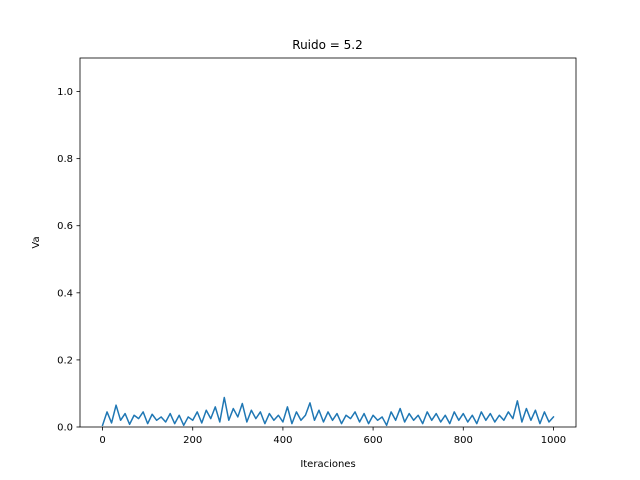  Describe the element at coordinates (65, 428) in the screenshot. I see `y-tick-label: 0.0` at that location.